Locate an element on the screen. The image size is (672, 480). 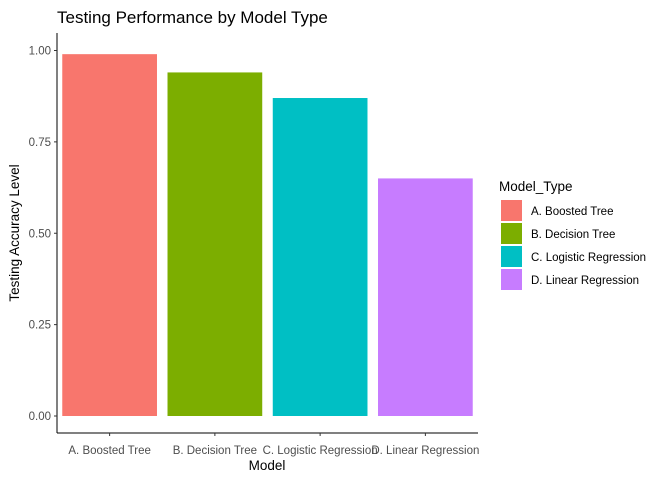
x-tick-label: A. Boosted Tree is located at coordinates (109, 451).